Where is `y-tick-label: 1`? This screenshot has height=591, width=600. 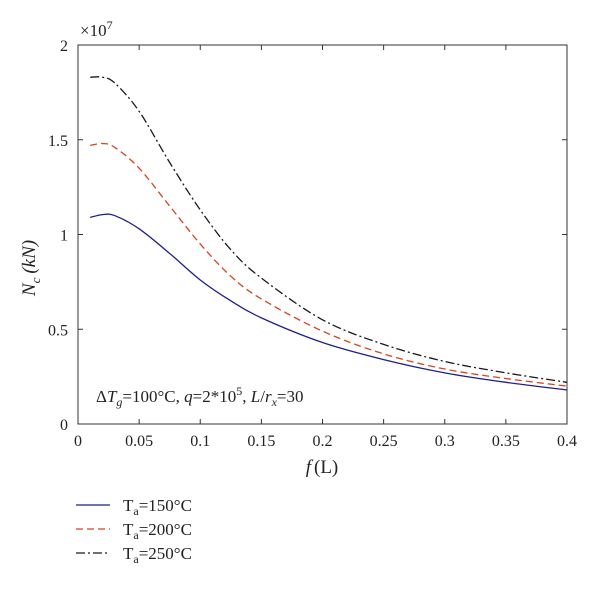 y-tick-label: 1 is located at coordinates (64, 236).